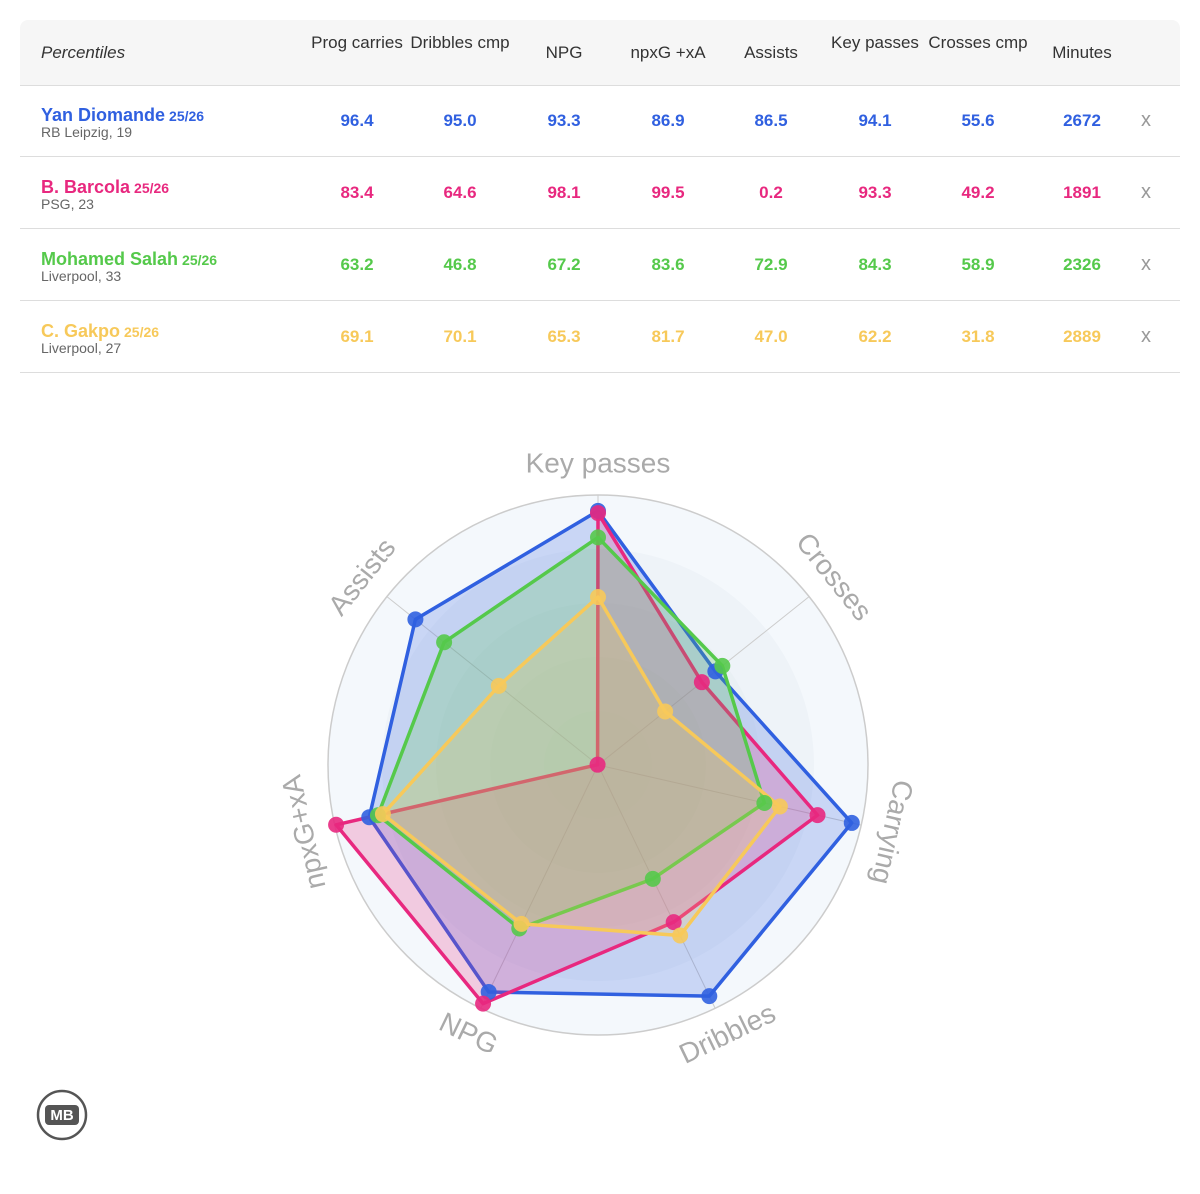  Describe the element at coordinates (978, 120) in the screenshot. I see `stat-value: 55.6` at that location.